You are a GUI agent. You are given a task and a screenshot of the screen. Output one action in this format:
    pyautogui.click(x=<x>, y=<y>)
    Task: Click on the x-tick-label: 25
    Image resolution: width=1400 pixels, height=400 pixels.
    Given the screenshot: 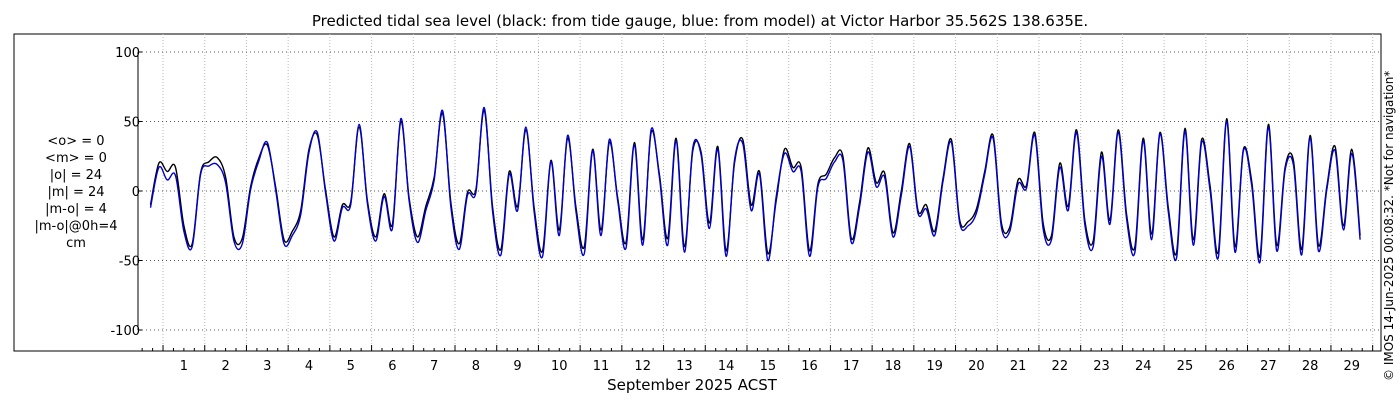 What is the action you would take?
    pyautogui.click(x=1185, y=366)
    